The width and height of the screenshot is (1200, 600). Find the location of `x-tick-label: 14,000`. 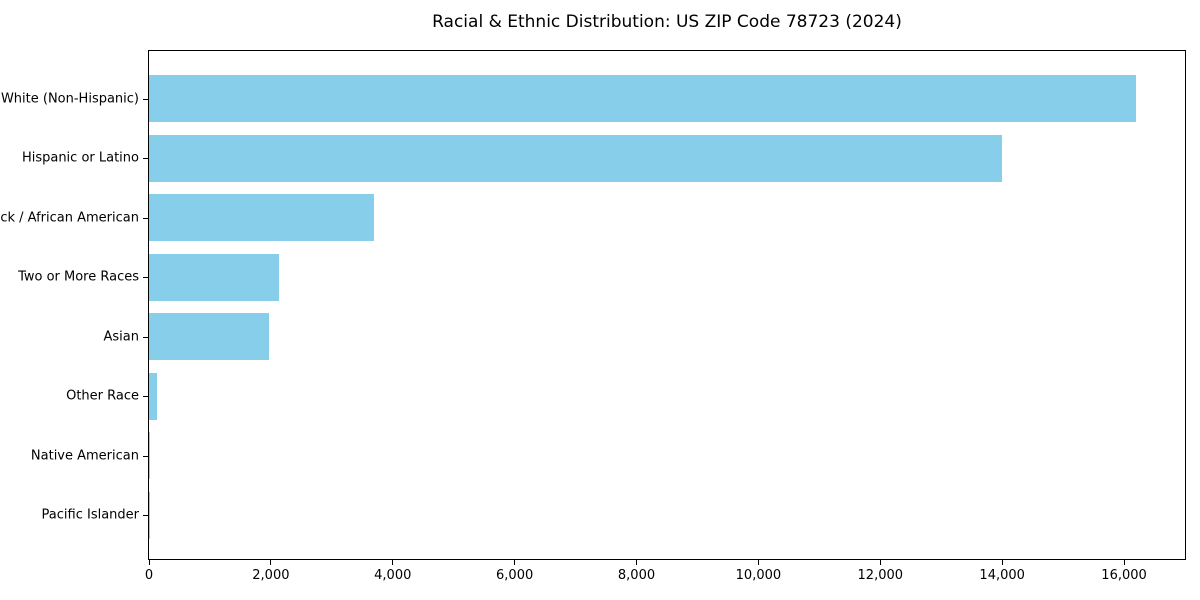

x-tick-label: 14,000 is located at coordinates (1002, 575).